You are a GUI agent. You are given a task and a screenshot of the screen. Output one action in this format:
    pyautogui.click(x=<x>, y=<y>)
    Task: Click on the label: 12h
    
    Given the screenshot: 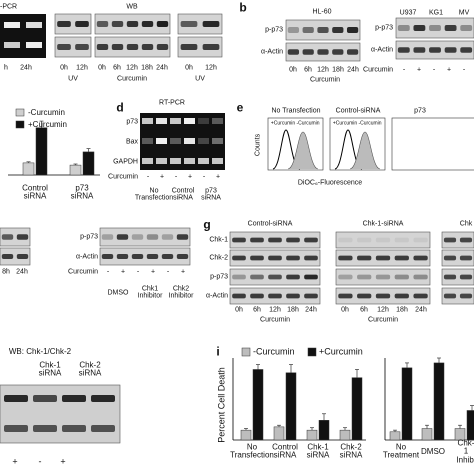 What is the action you would take?
    pyautogui.click(x=132, y=68)
    